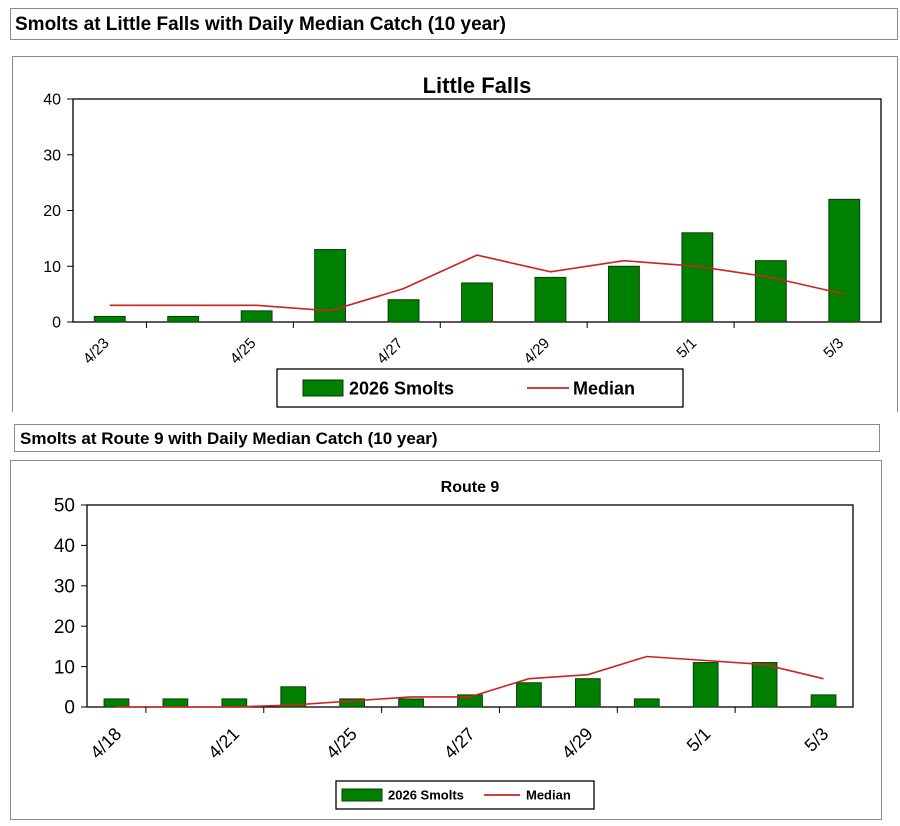 The height and width of the screenshot is (826, 900). What do you see at coordinates (223, 743) in the screenshot?
I see `x-tick-label: 4/21` at bounding box center [223, 743].